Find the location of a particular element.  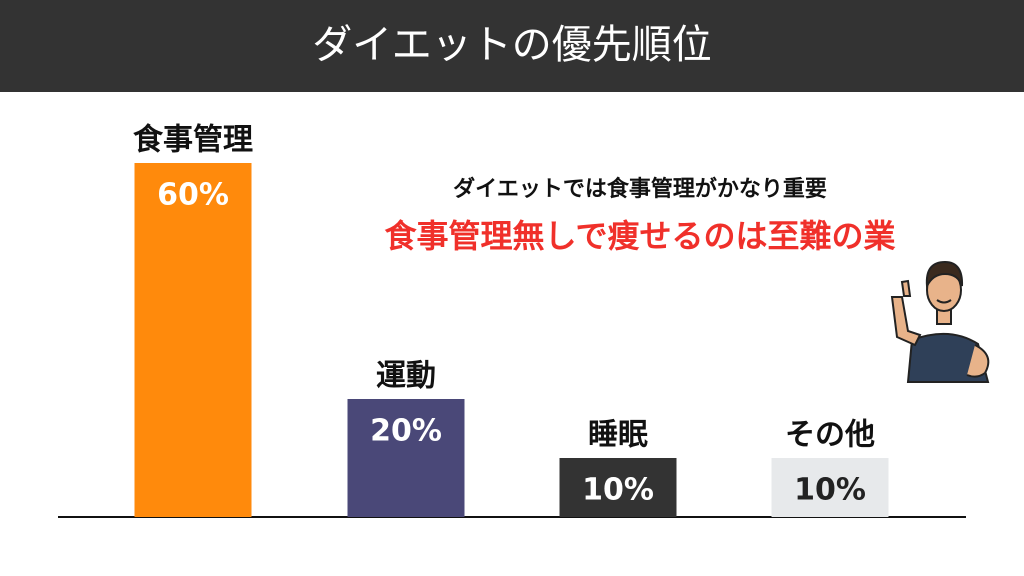

category-label: 食事管理 is located at coordinates (193, 140).